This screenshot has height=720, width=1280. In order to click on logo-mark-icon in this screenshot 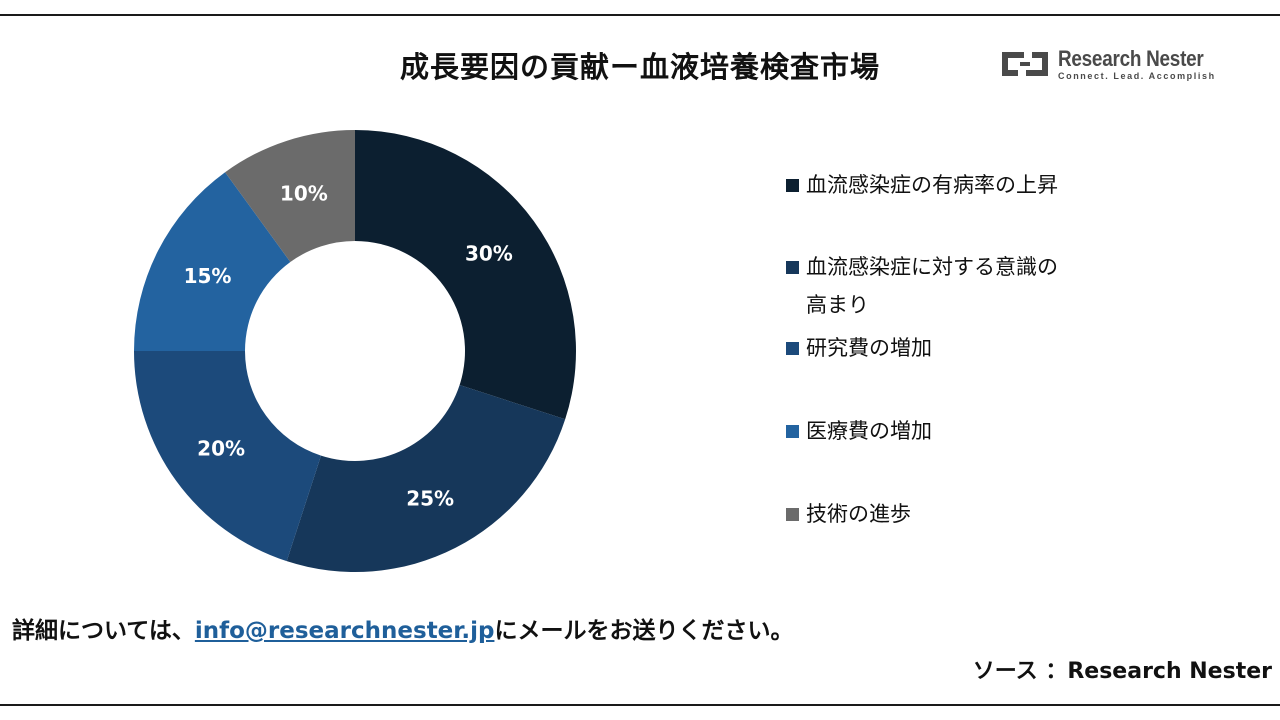, I will do `click(1025, 64)`.